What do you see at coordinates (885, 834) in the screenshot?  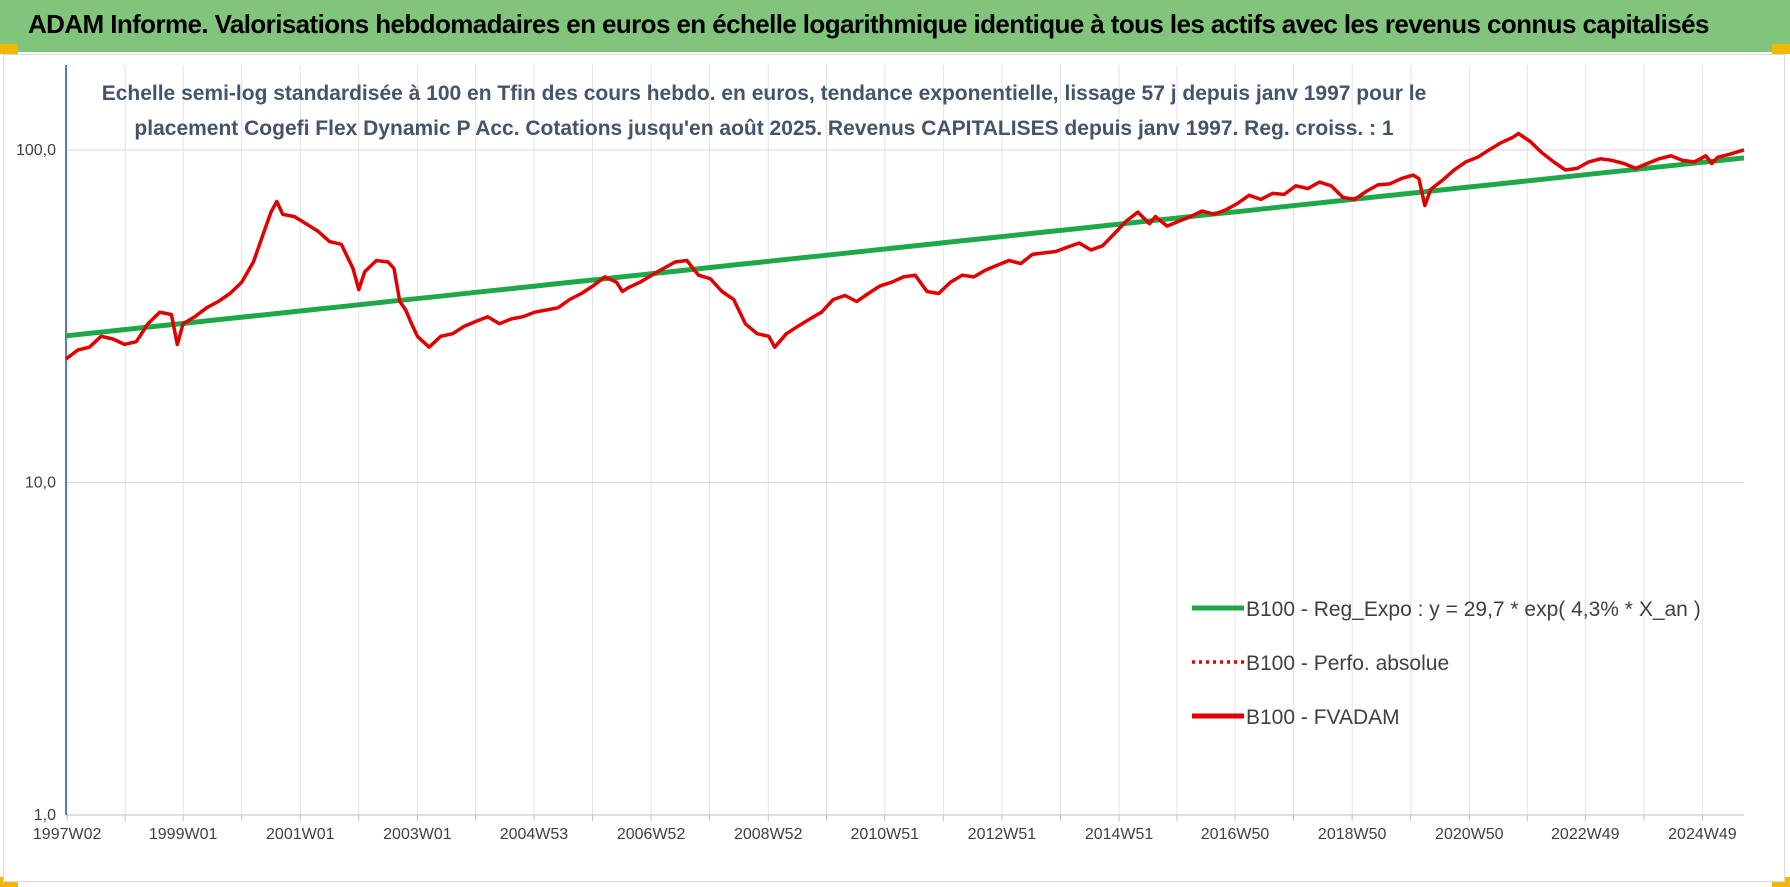 I see `x-tick-label: 2010W51` at bounding box center [885, 834].